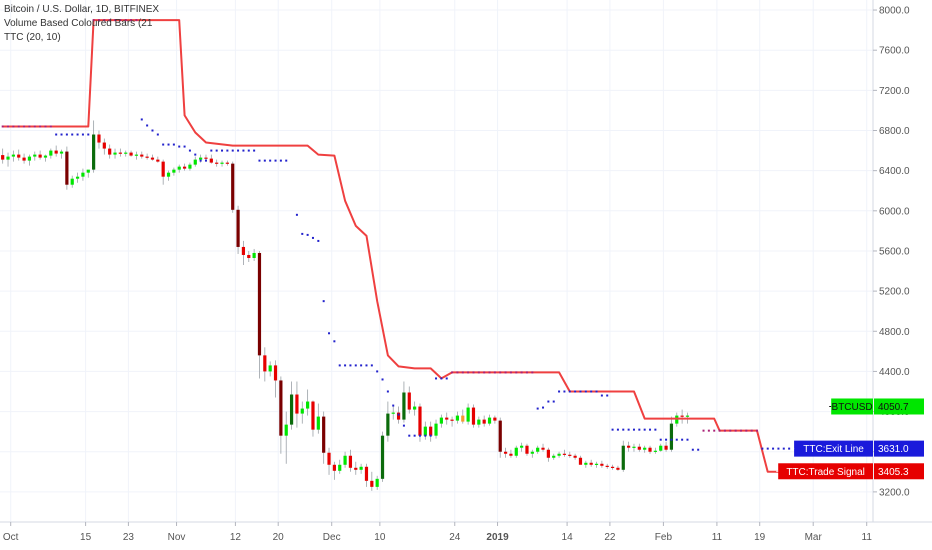 This screenshot has height=550, width=932. What do you see at coordinates (610, 537) in the screenshot?
I see `time-tick-label-11: 22` at bounding box center [610, 537].